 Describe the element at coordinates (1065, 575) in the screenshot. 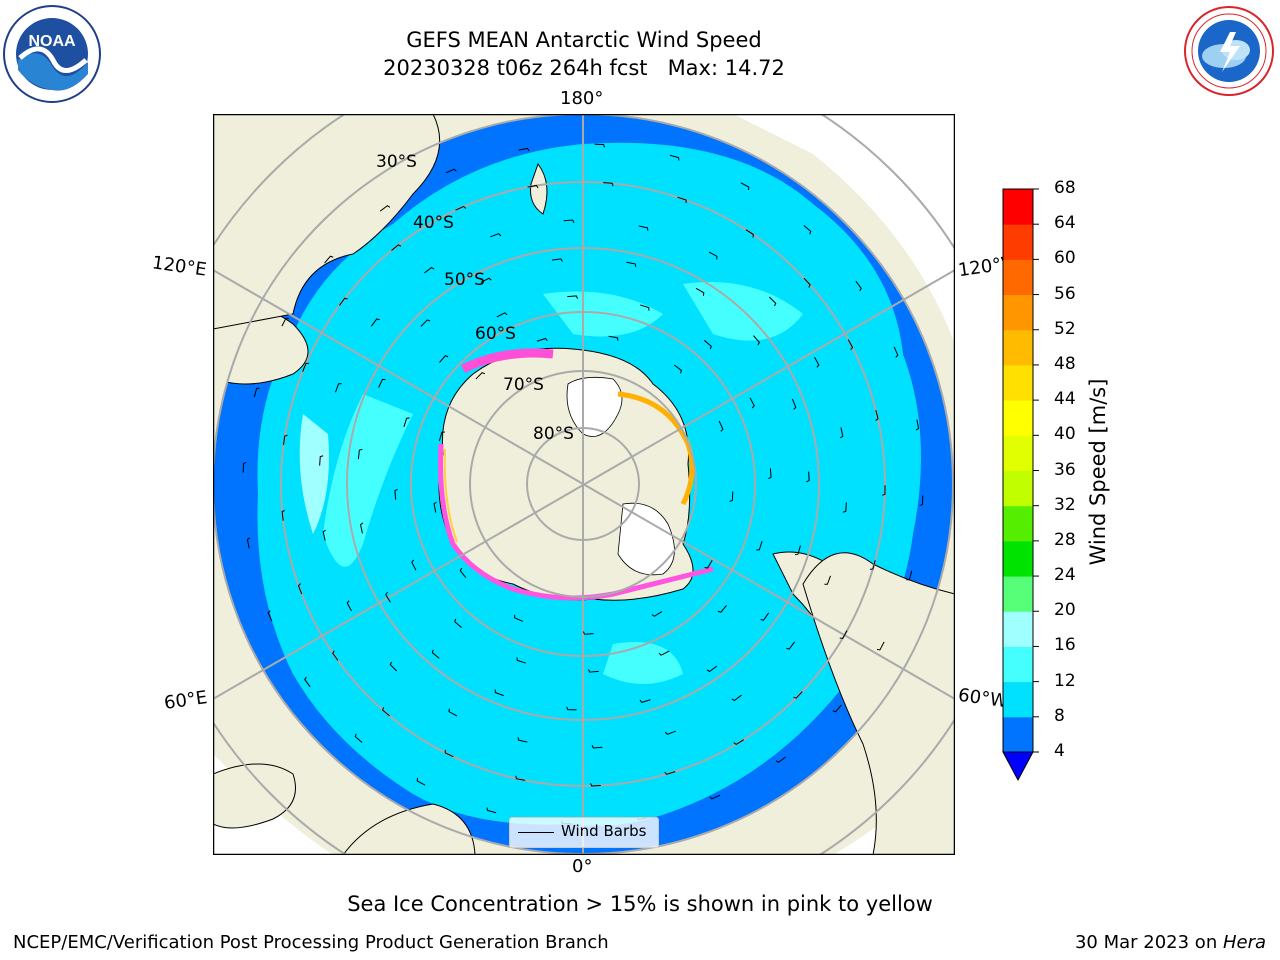

I see `colorbar-tick-label: 24` at that location.